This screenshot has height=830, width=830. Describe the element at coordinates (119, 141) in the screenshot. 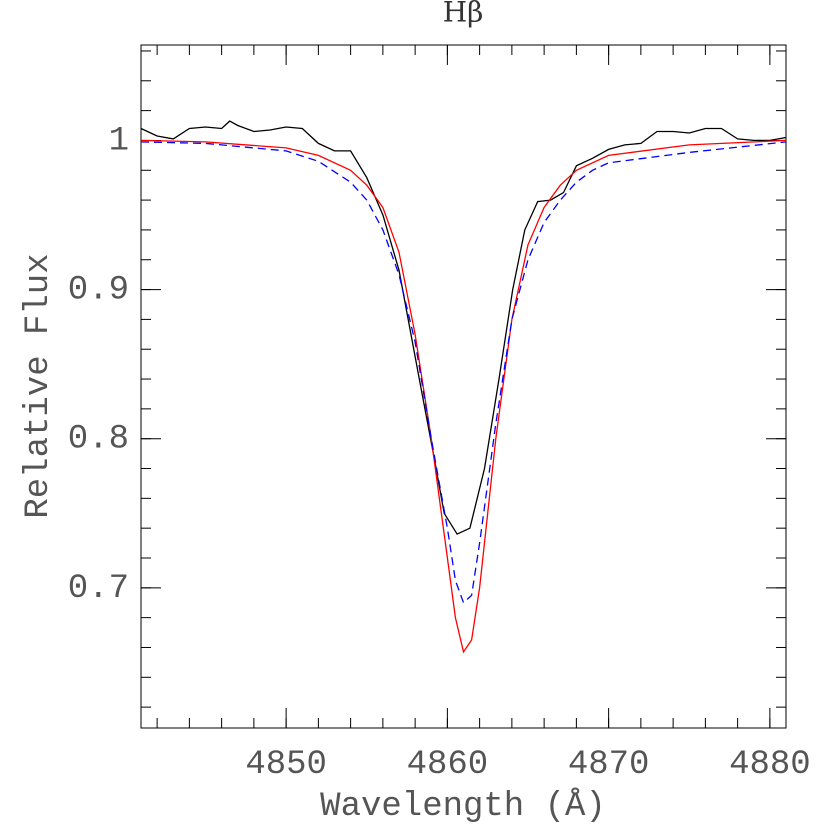

I see `y-tick-label: 1` at that location.